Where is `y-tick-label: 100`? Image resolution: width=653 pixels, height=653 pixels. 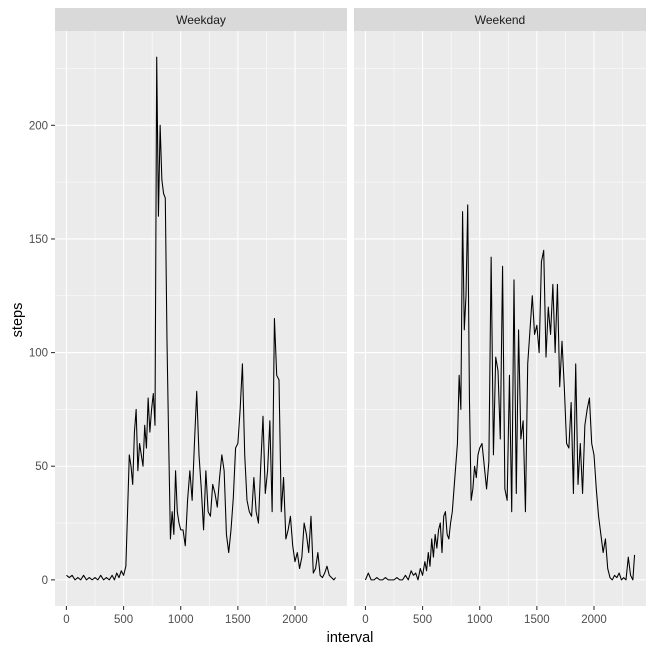 y-tick-label: 100 is located at coordinates (38, 354).